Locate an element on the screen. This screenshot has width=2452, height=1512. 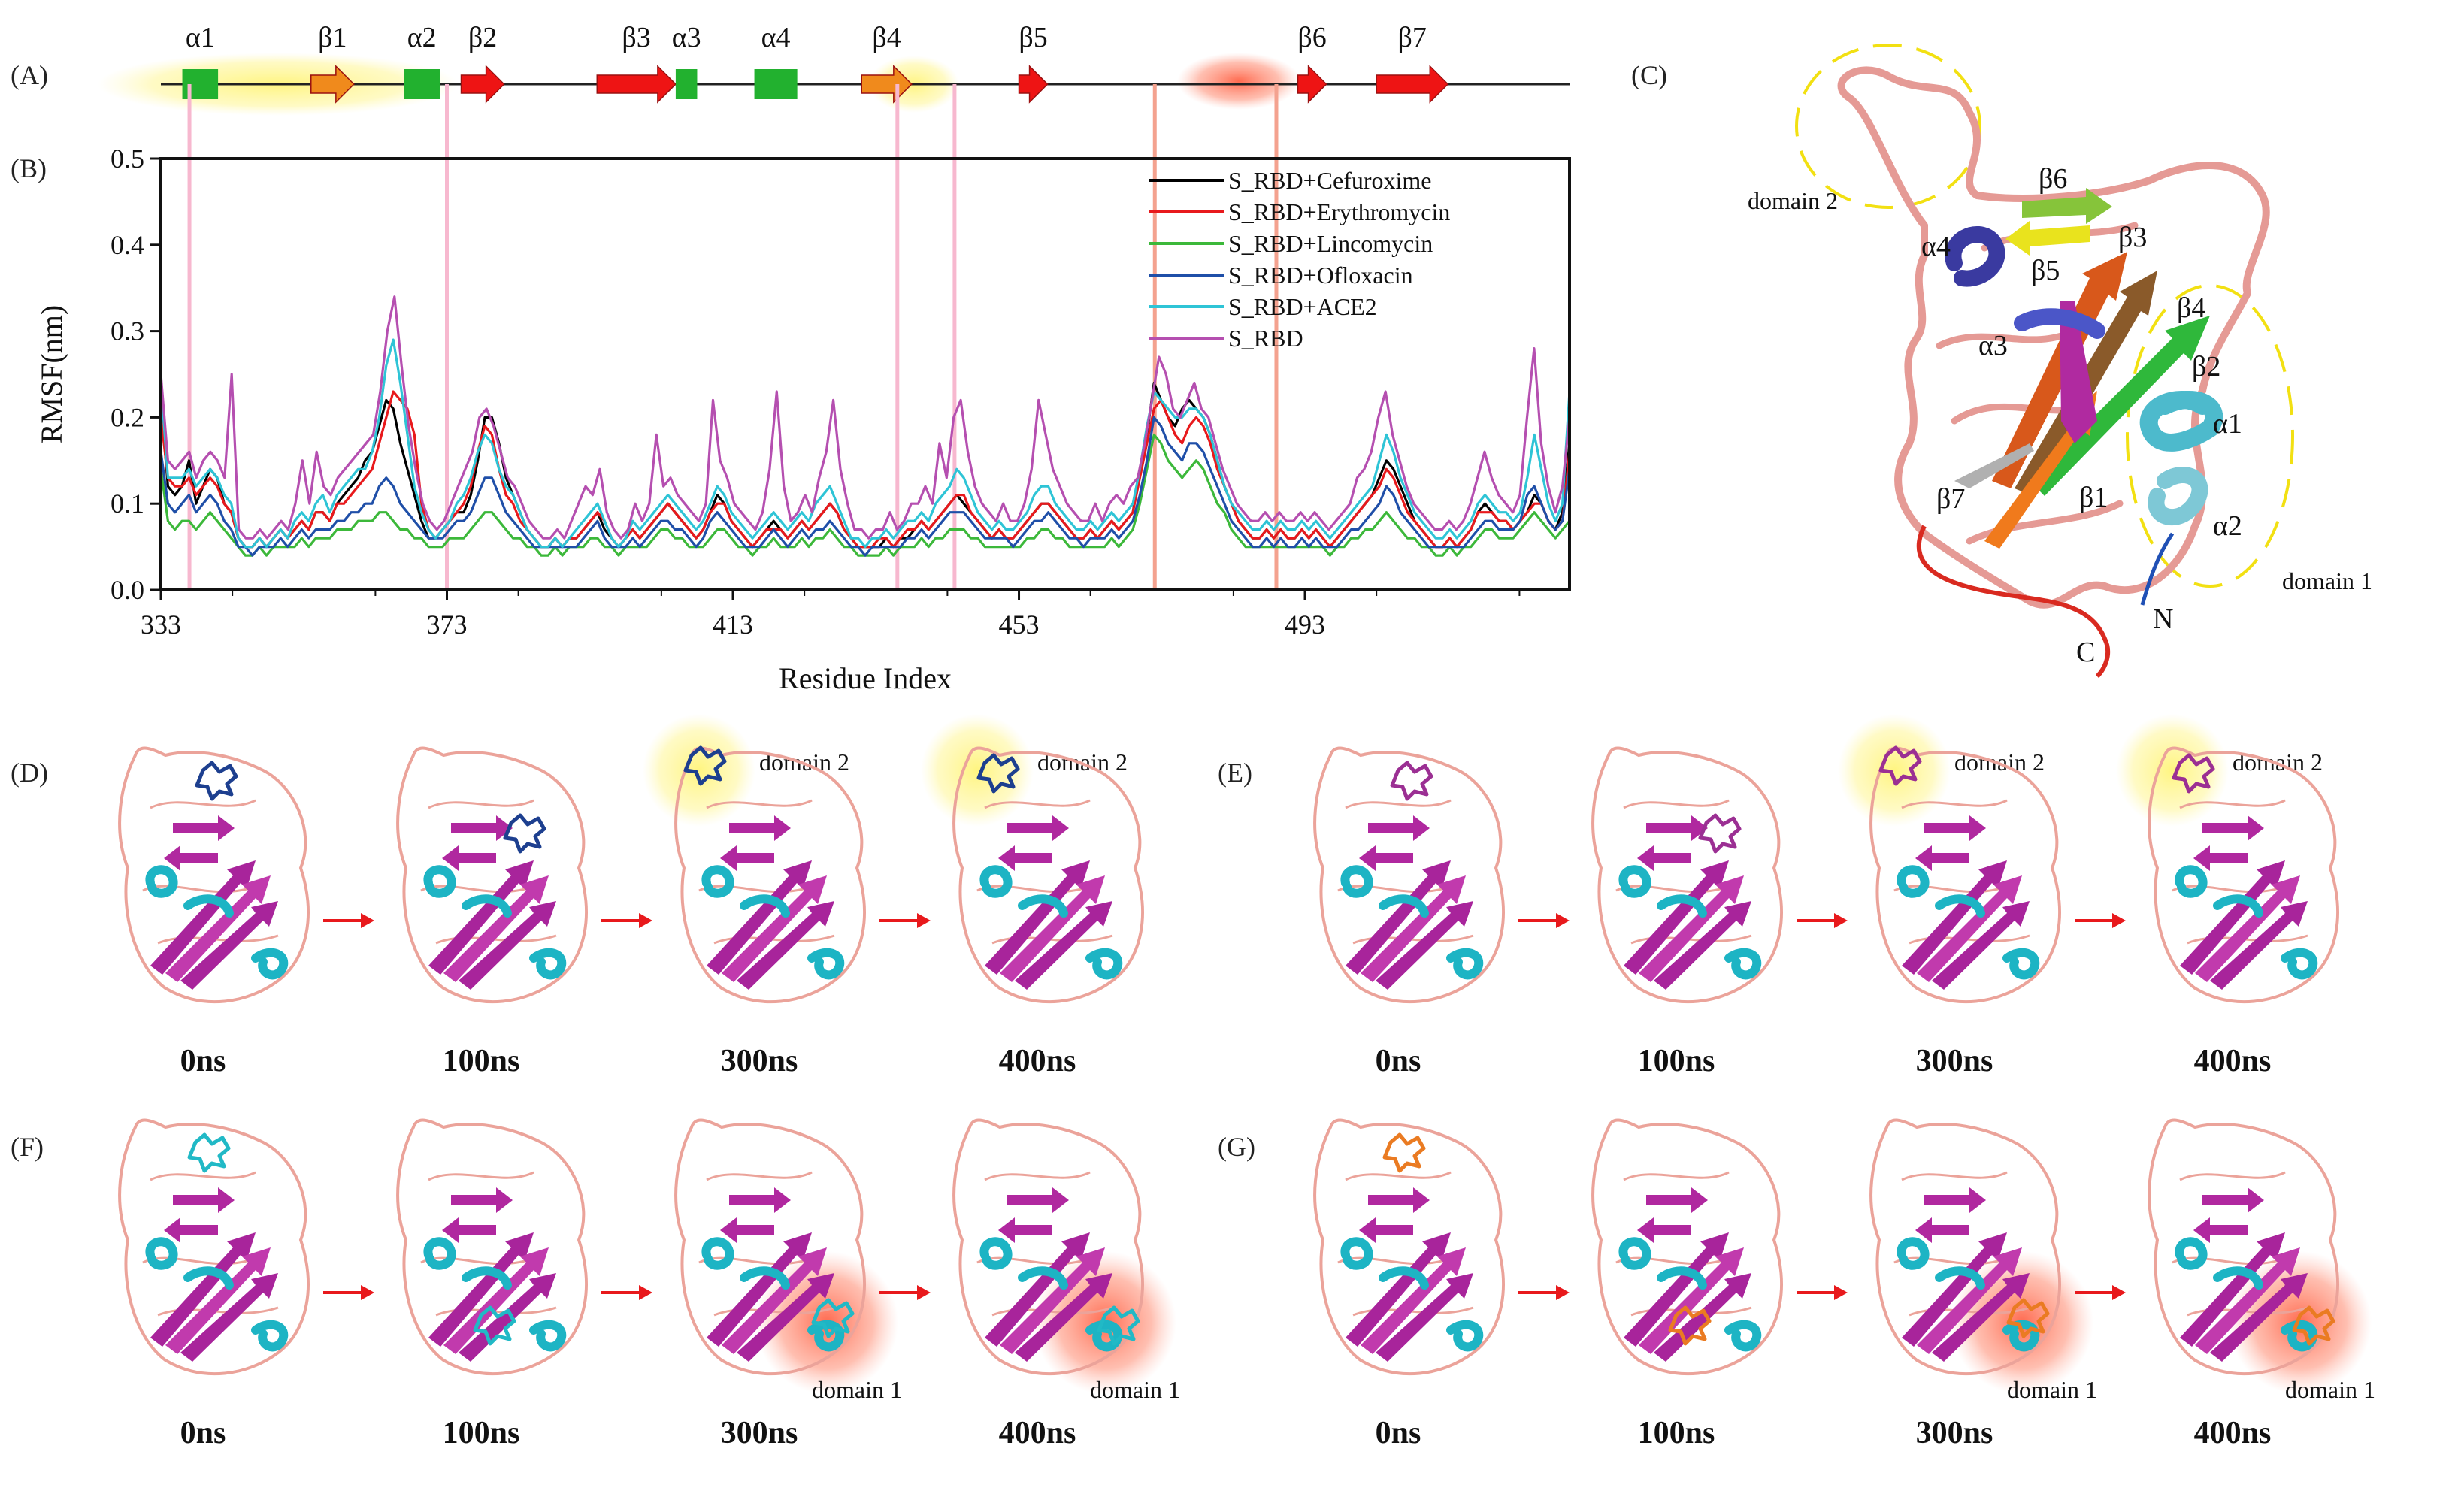
legend-label-5: S_RBD is located at coordinates (1265, 338).